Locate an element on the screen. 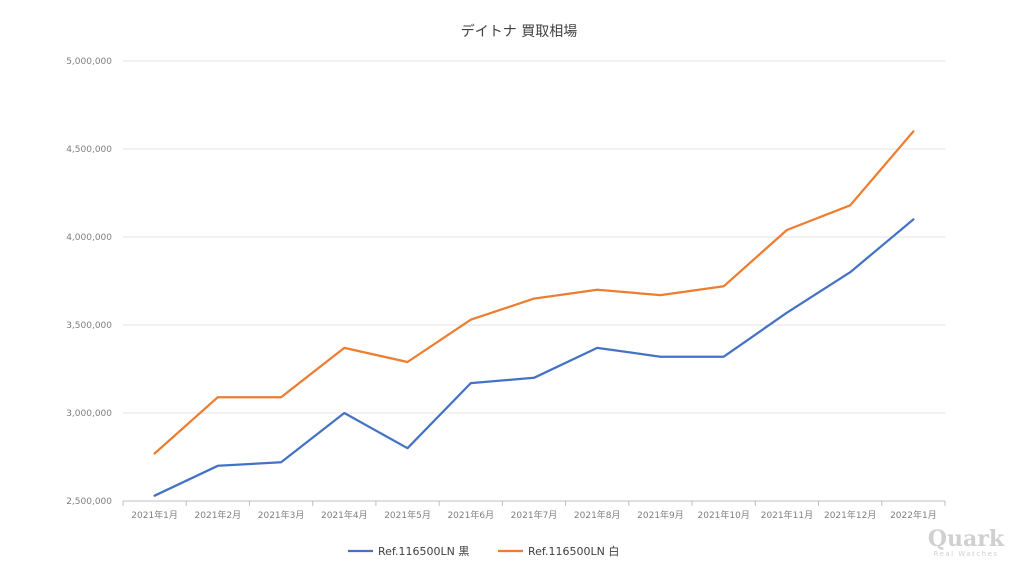 This screenshot has height=576, width=1024. x-tick-label: 2021年3月 is located at coordinates (281, 515).